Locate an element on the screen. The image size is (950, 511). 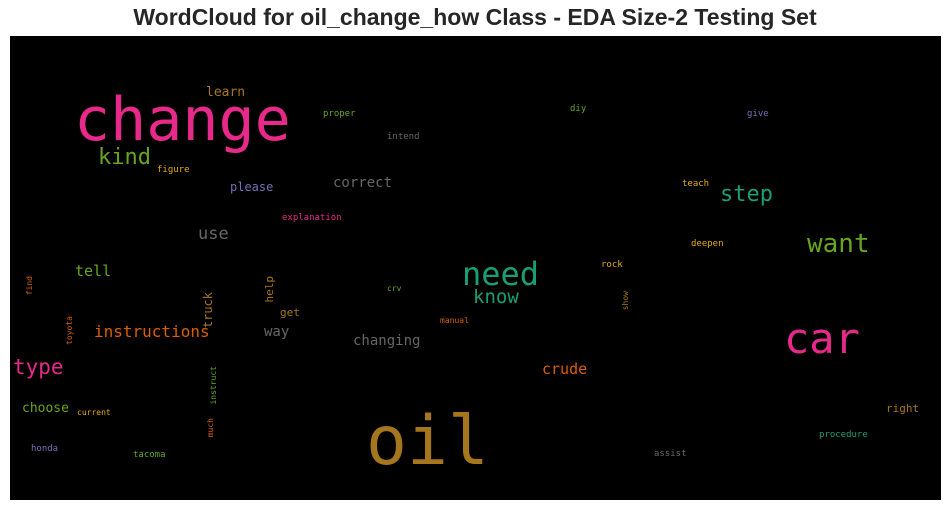
word-intend: intend is located at coordinates (403, 137).